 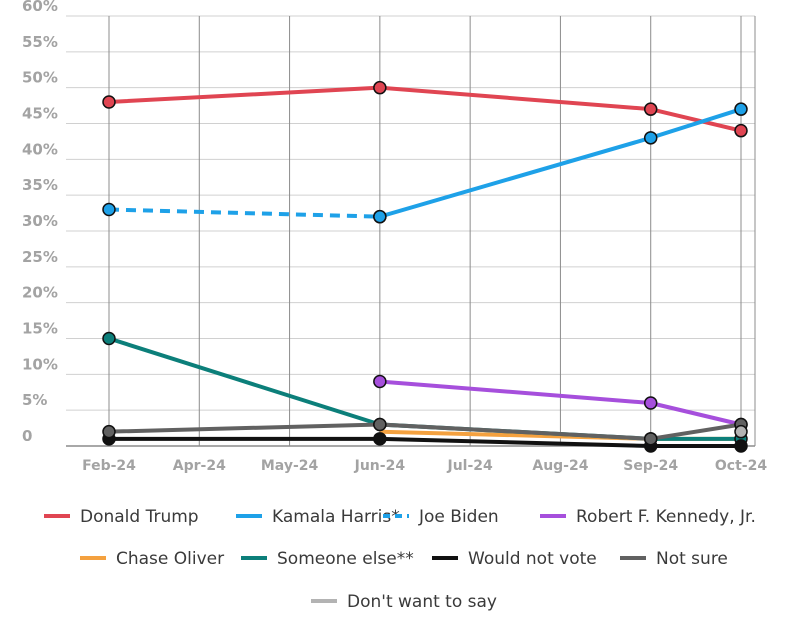 I want to click on legend-label: Kamala Harris*, so click(x=336, y=517).